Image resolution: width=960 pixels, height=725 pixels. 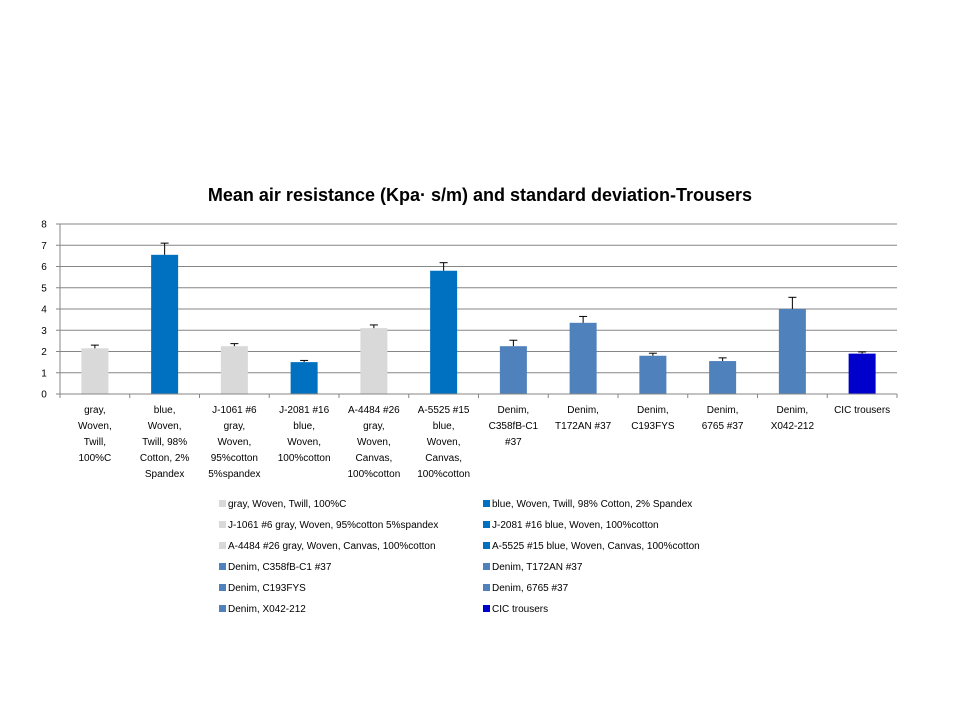 What do you see at coordinates (723, 418) in the screenshot?
I see `x-category-label: Denim, 6765 #37` at bounding box center [723, 418].